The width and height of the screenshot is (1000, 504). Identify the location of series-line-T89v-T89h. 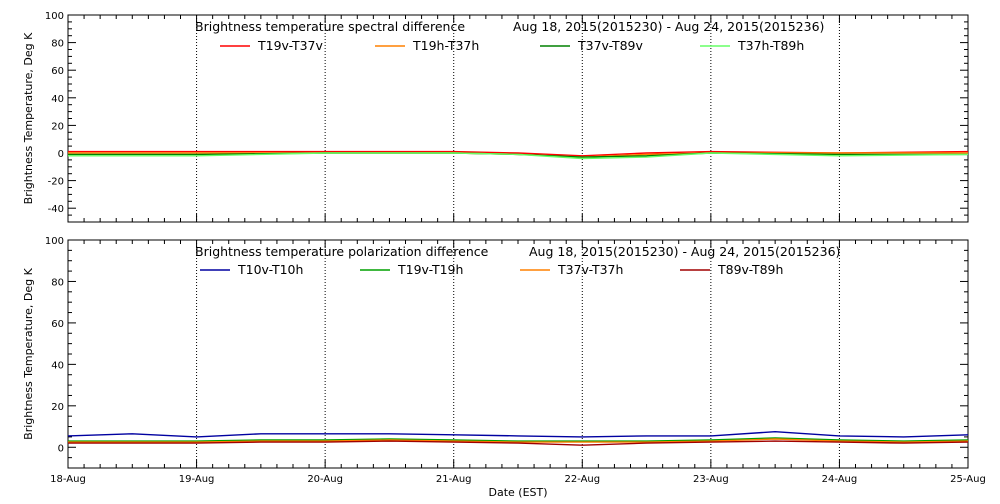
(518, 443).